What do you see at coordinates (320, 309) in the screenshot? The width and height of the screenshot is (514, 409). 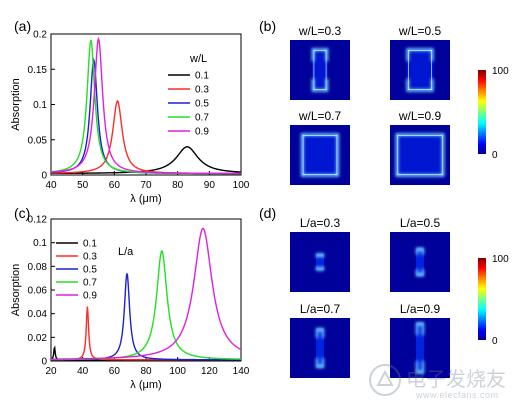 I see `field-map-title: L/a=0.7` at bounding box center [320, 309].